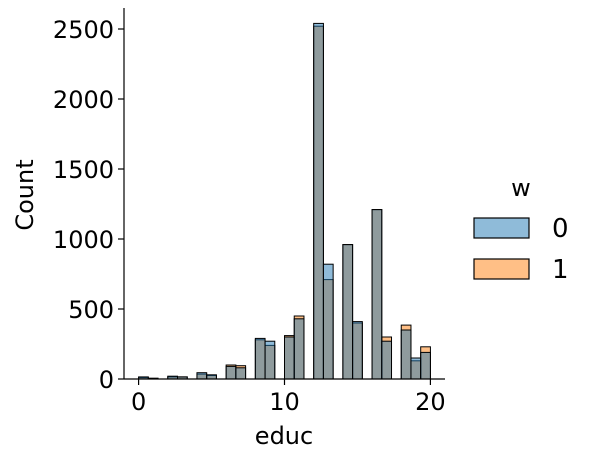 The height and width of the screenshot is (459, 593). What do you see at coordinates (387, 360) in the screenshot?
I see `bar-series0-bin25` at bounding box center [387, 360].